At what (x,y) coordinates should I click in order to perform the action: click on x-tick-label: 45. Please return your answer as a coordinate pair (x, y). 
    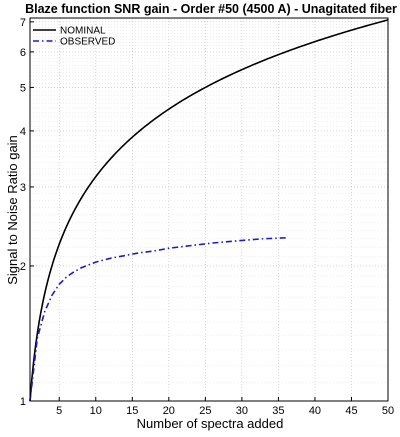
    Looking at the image, I should click on (351, 411).